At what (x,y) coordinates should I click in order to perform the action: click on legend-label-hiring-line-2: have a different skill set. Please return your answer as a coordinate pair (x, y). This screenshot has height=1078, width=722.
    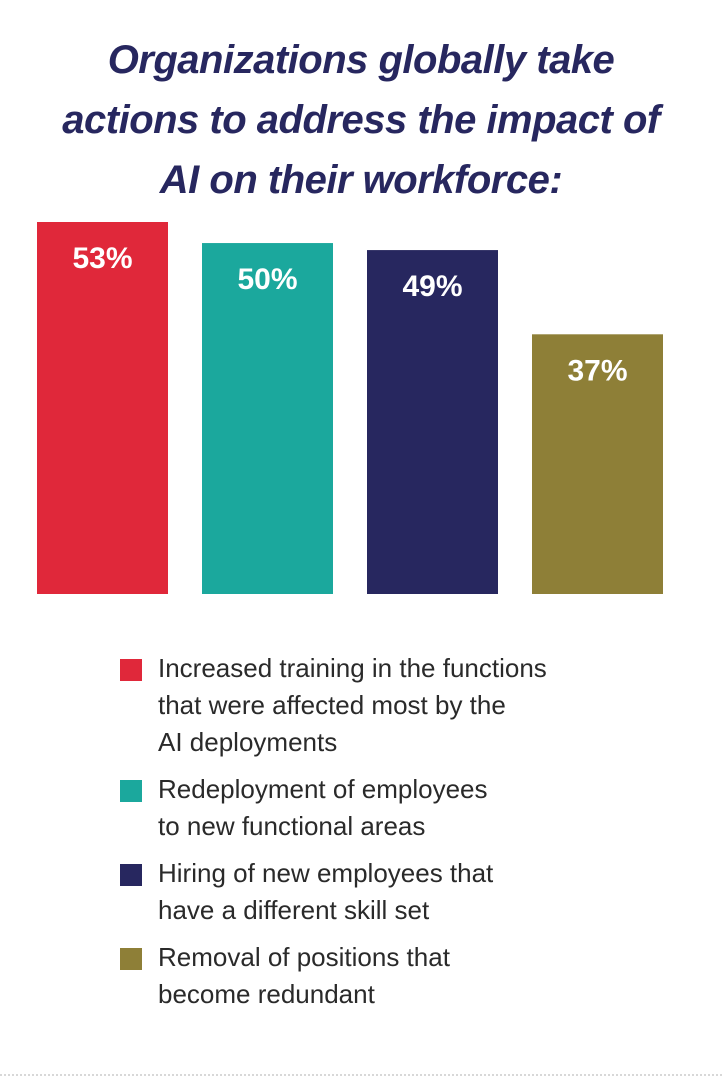
    Looking at the image, I should click on (294, 910).